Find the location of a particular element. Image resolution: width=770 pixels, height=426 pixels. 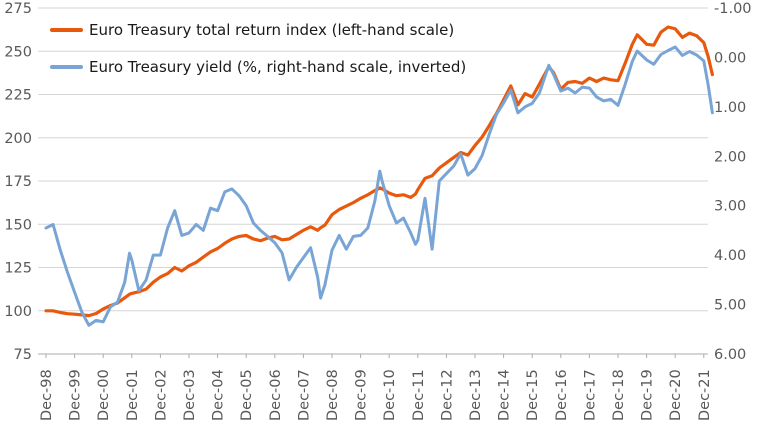

left-axis-tick-label: 75 is located at coordinates (23, 355).